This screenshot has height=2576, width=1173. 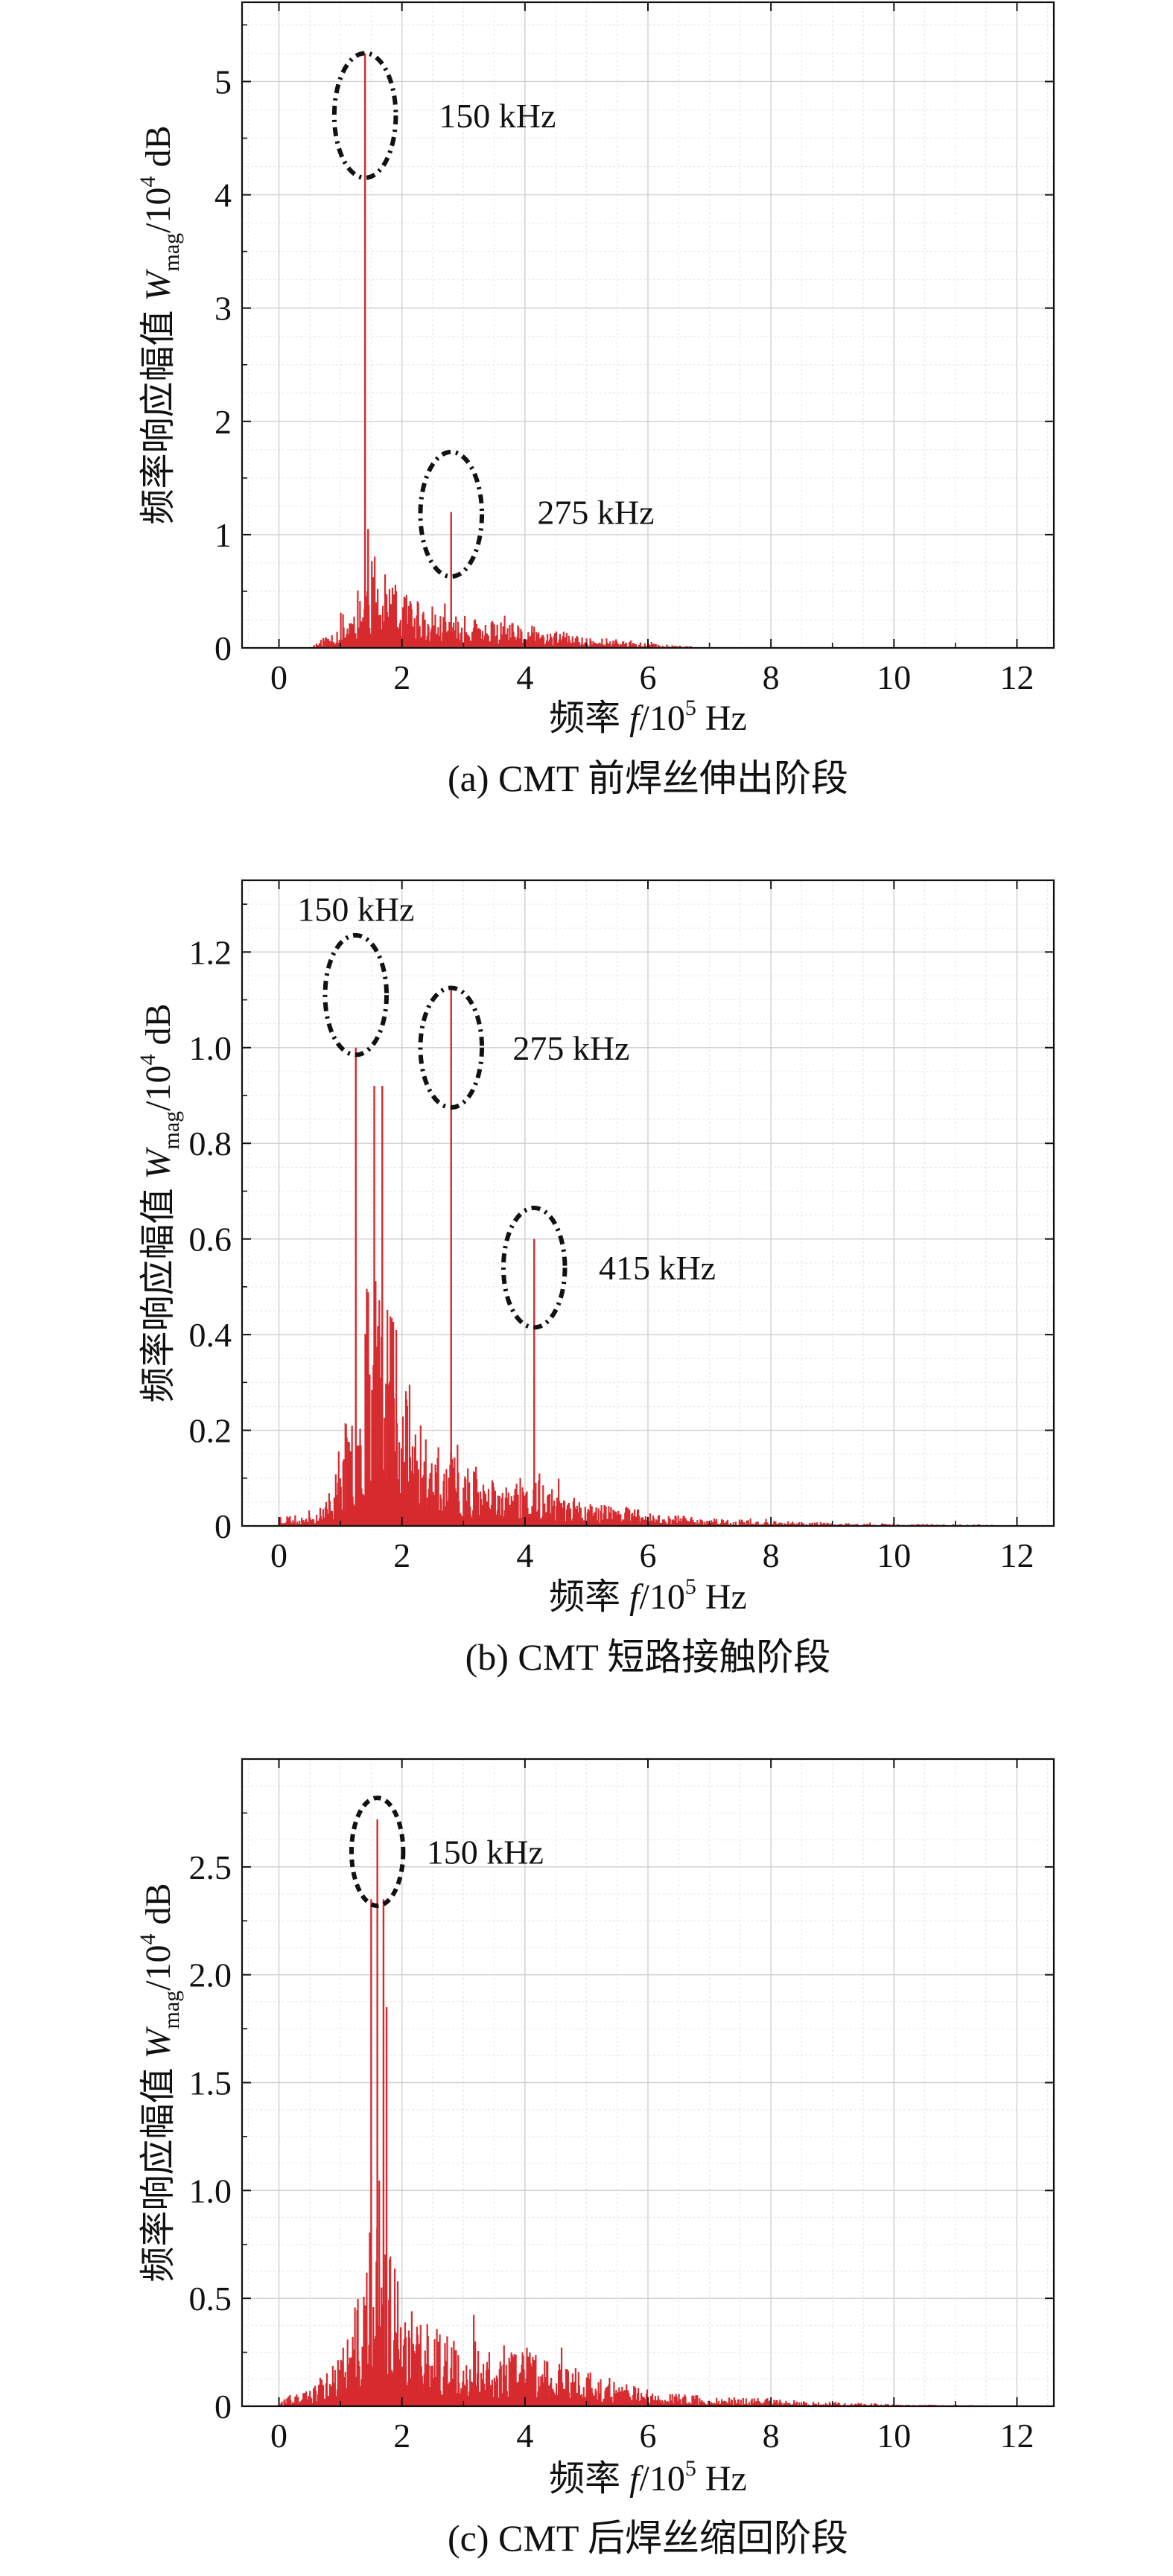 I want to click on peak-annotations: 150 kHz 275 kHz, so click(x=493, y=315).